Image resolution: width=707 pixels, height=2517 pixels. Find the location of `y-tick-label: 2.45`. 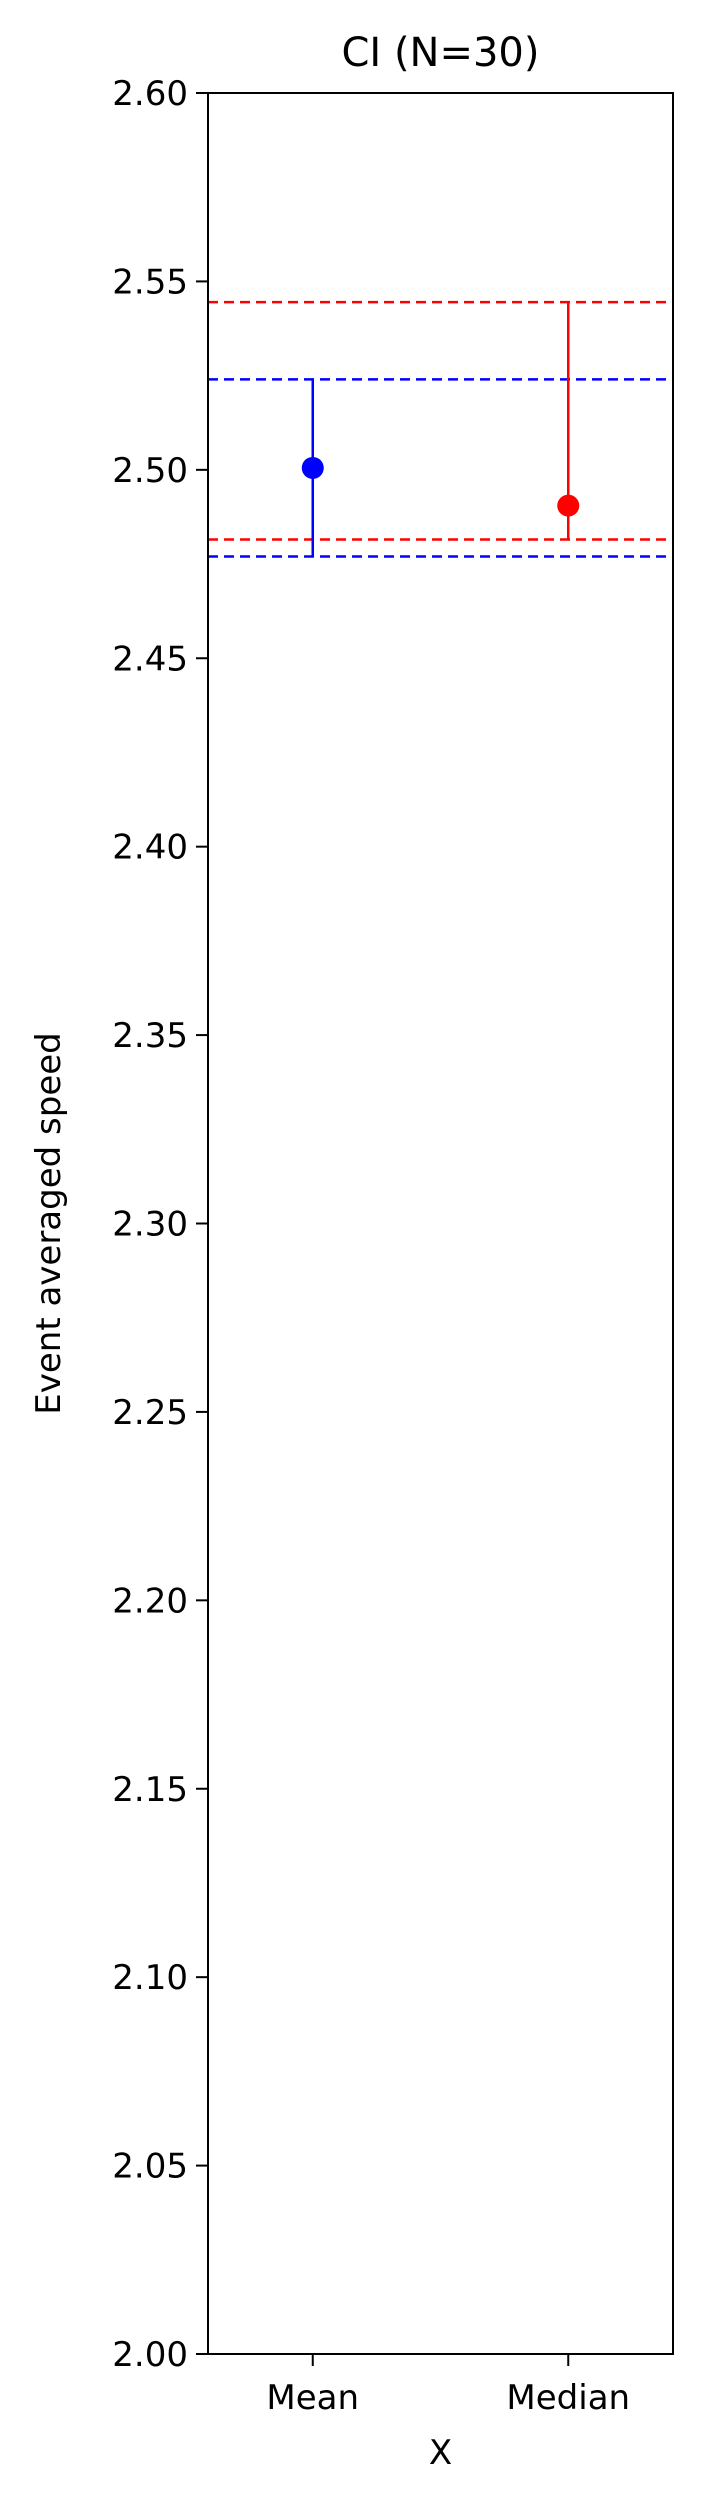

y-tick-label: 2.45 is located at coordinates (150, 659).